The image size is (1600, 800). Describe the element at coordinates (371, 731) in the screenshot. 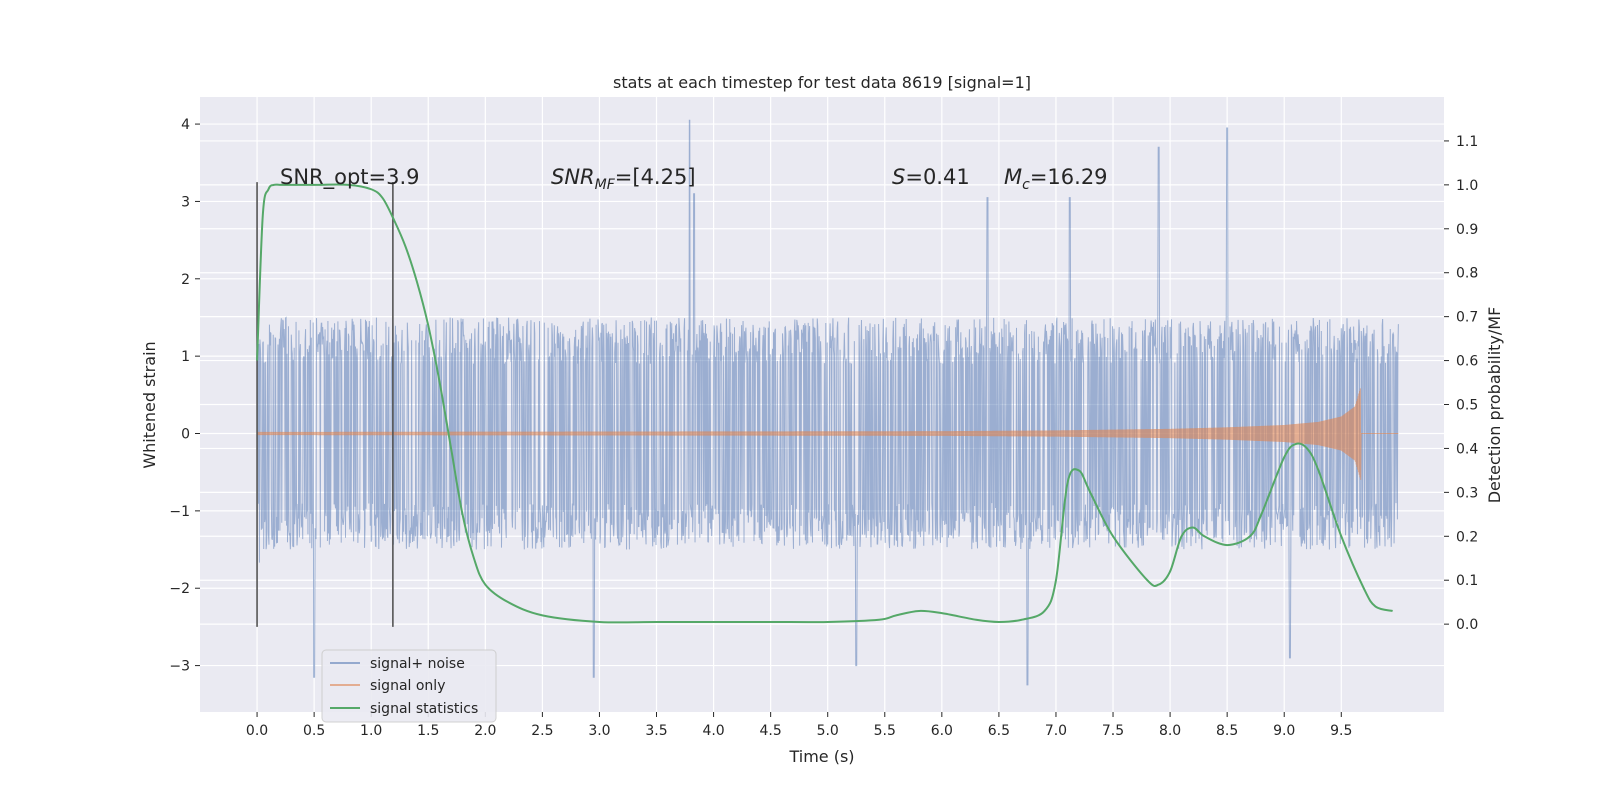

I see `x-tick-label: 1.0` at that location.